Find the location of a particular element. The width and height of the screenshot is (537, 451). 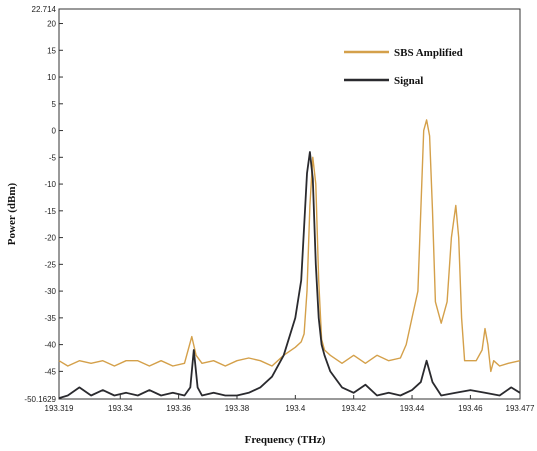

y-tick-label: -45 is located at coordinates (50, 371).